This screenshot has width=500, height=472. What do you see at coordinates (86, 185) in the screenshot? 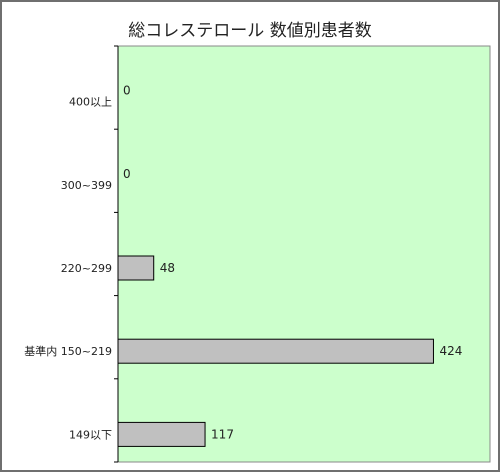
I see `category-label: 300~399` at bounding box center [86, 185].